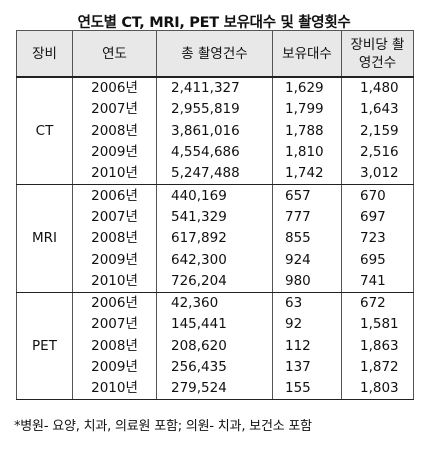  I want to click on table-title: 연도별 CT, MRI, PET 보유대수 및 촬영횟수, so click(214, 23).